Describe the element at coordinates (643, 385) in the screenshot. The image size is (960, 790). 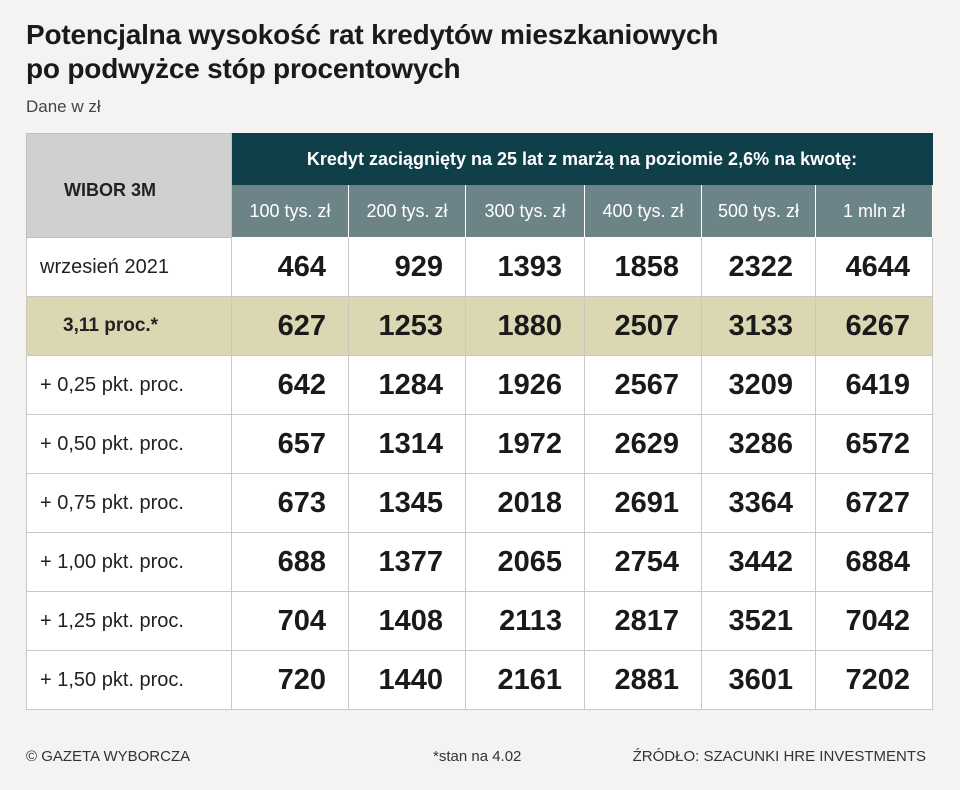
I see `value-cell: 2567` at that location.